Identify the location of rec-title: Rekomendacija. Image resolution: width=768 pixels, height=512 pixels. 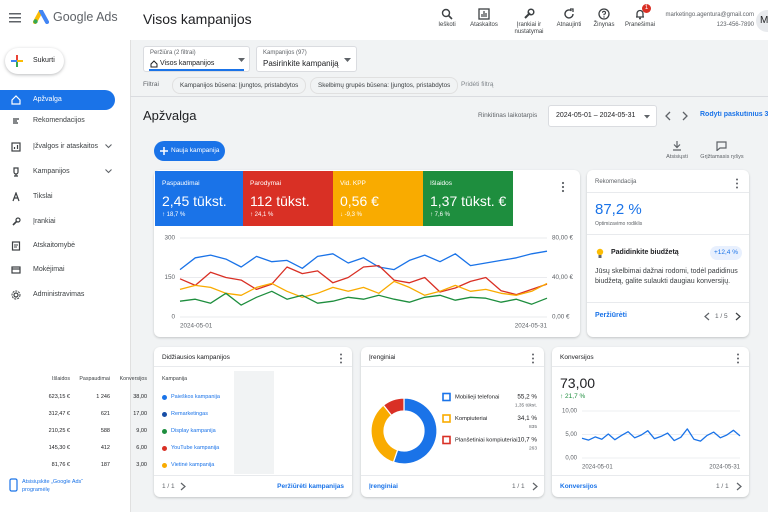
(616, 182).